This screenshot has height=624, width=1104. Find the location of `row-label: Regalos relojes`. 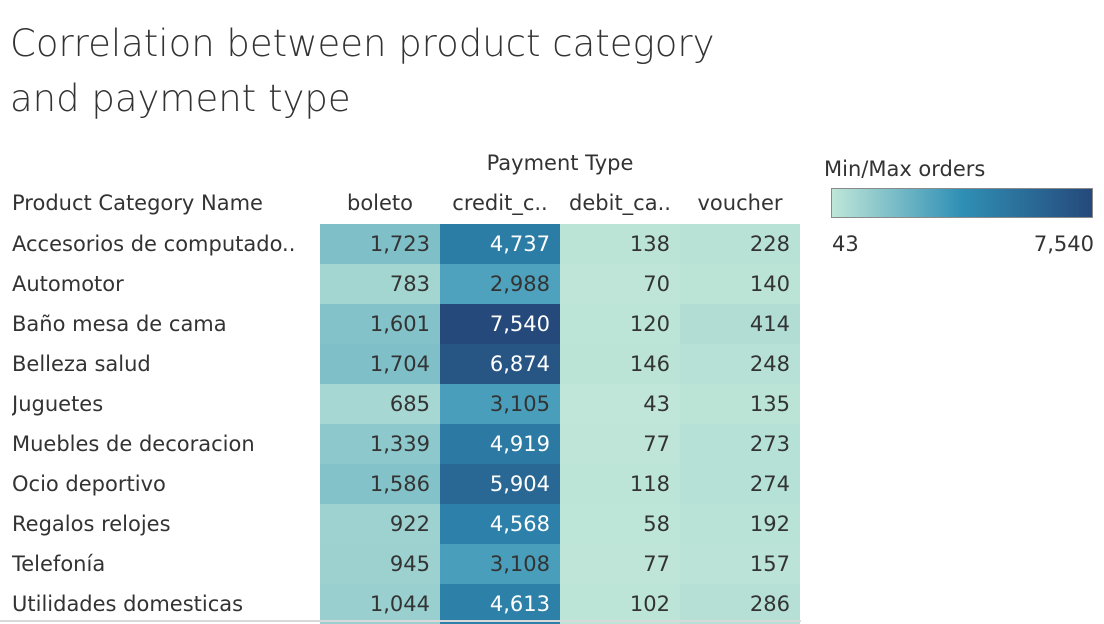

row-label: Regalos relojes is located at coordinates (91, 524).